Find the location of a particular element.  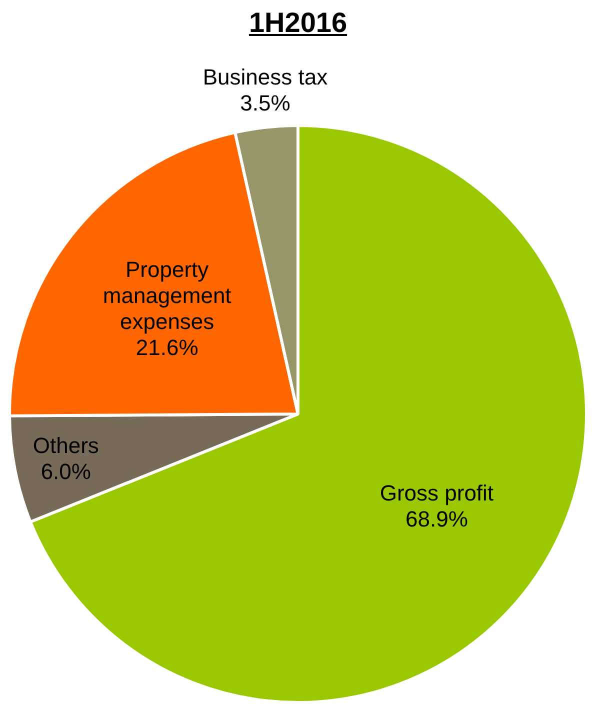

data-label: 3.5% is located at coordinates (265, 103).